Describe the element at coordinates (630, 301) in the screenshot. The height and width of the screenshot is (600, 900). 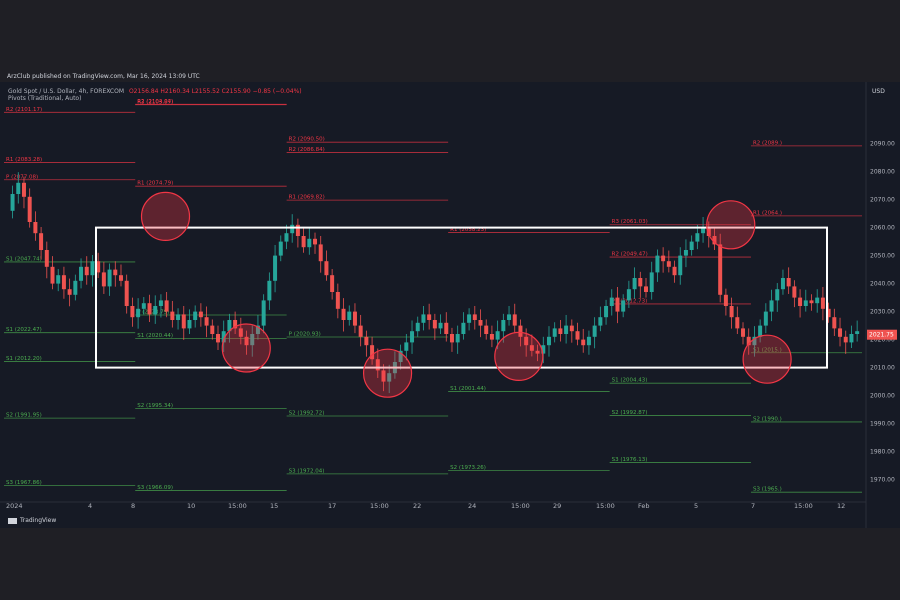
I see `pivot-label: P1 (2012.73)` at that location.